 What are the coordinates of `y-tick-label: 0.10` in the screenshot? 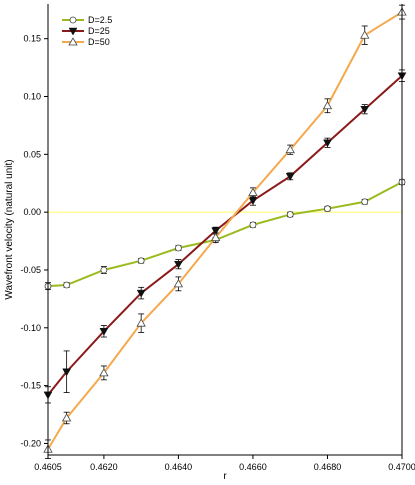 It's located at (32, 97).